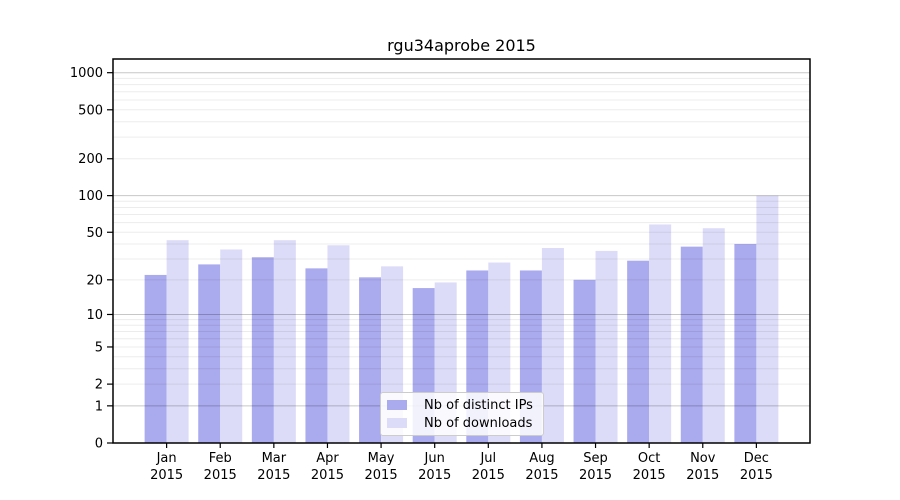  I want to click on y-tick-label: 2, so click(99, 385).